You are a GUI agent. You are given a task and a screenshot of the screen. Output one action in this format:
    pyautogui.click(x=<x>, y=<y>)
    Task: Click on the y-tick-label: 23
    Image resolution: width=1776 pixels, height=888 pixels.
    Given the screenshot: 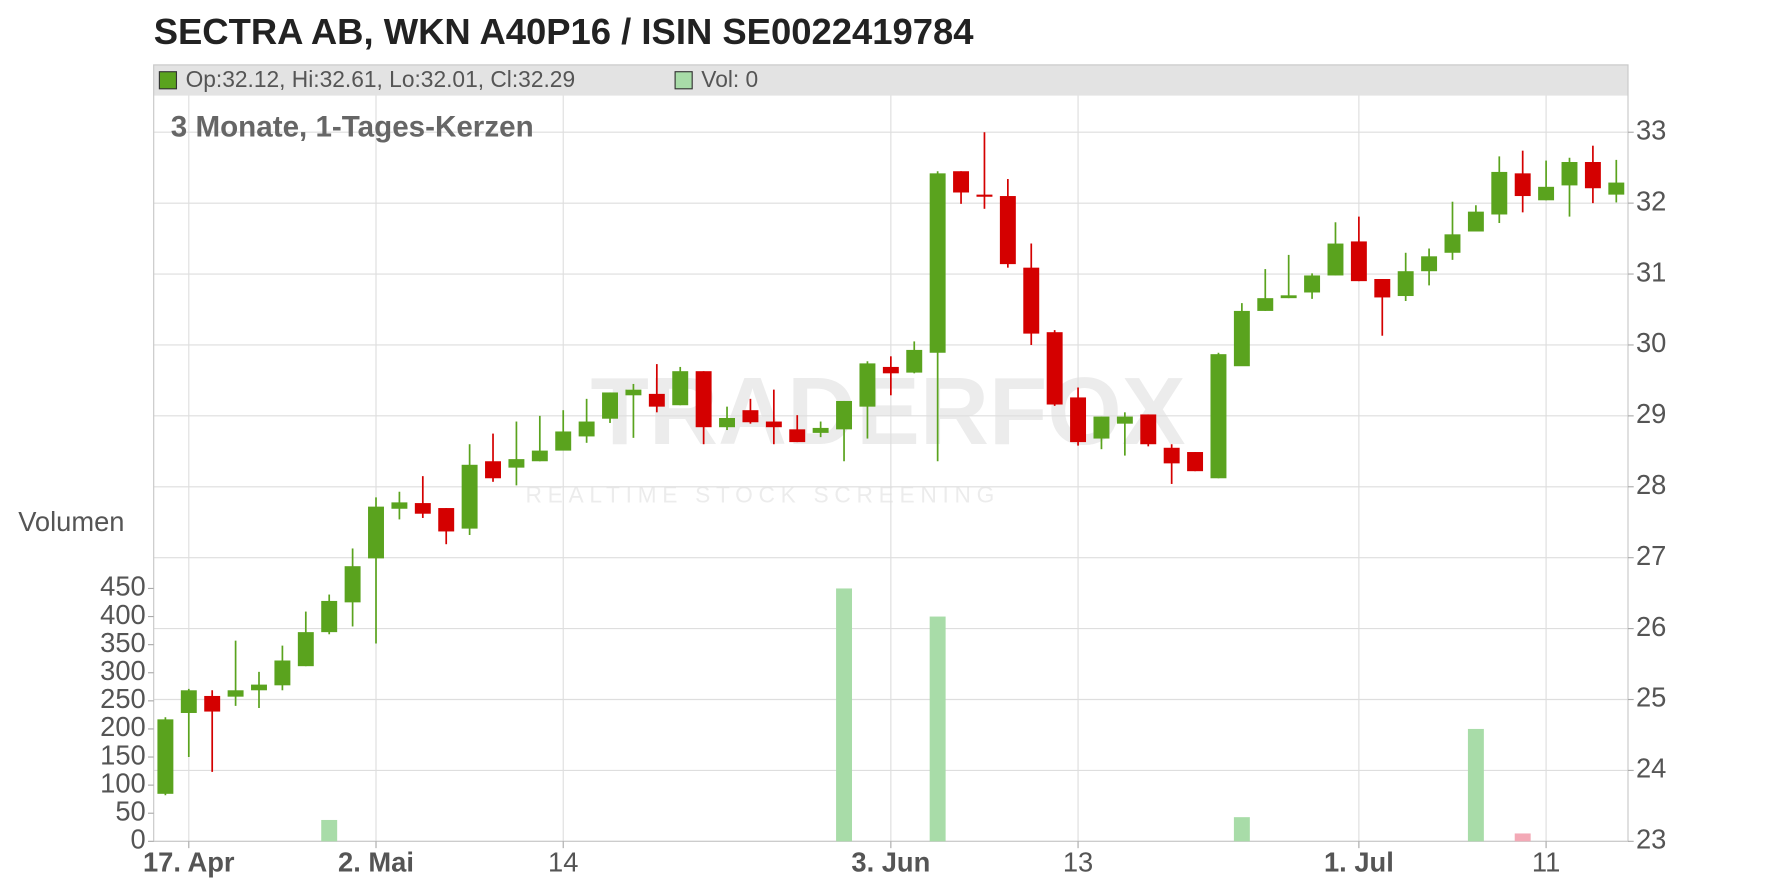 What is the action you would take?
    pyautogui.click(x=1651, y=839)
    